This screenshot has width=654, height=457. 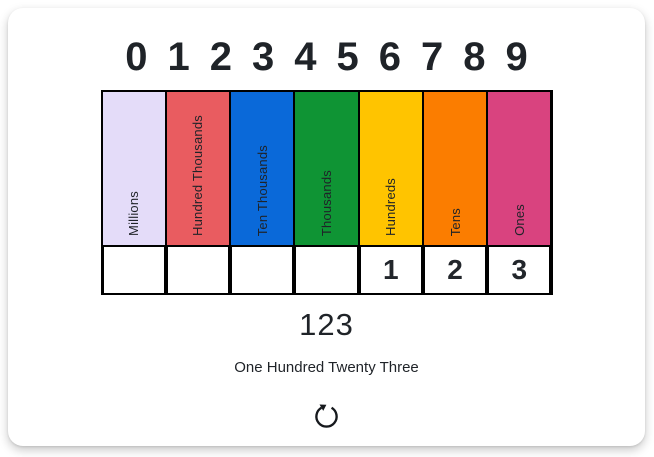 What do you see at coordinates (133, 270) in the screenshot?
I see `cell-millions` at bounding box center [133, 270].